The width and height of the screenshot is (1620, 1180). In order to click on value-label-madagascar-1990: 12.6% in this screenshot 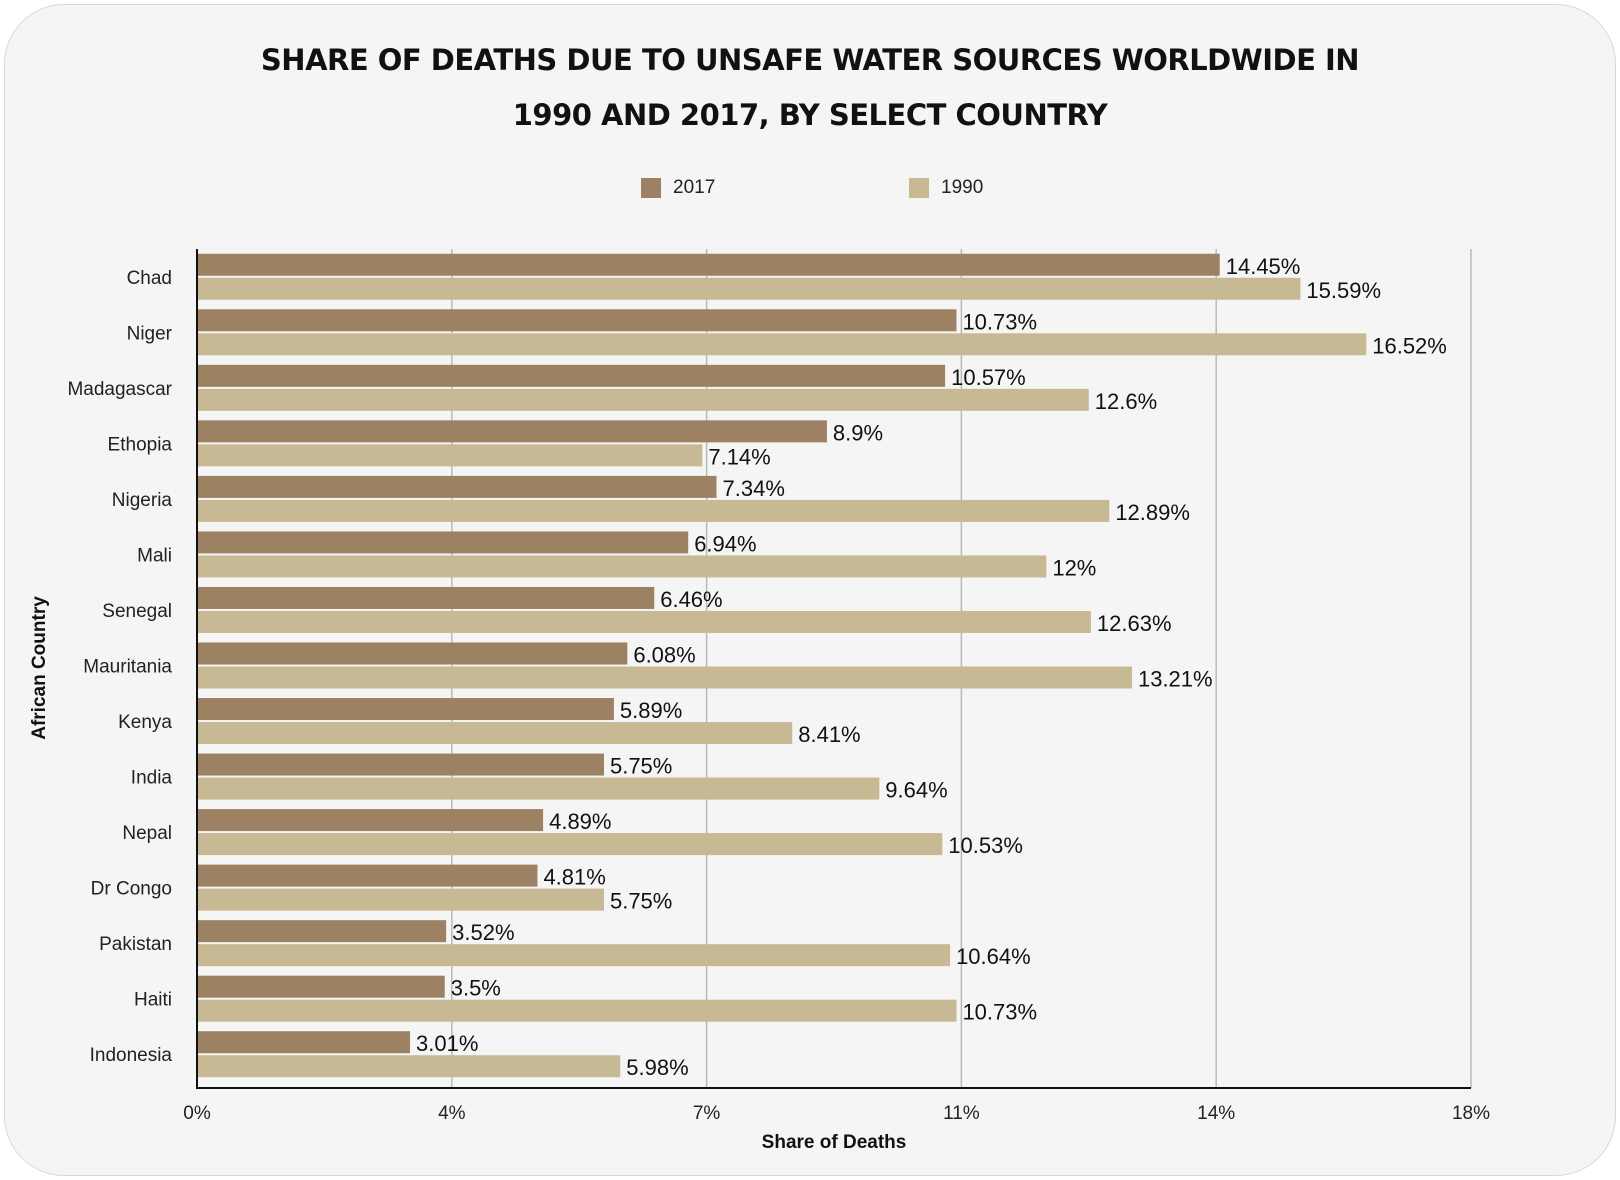, I will do `click(1126, 401)`.